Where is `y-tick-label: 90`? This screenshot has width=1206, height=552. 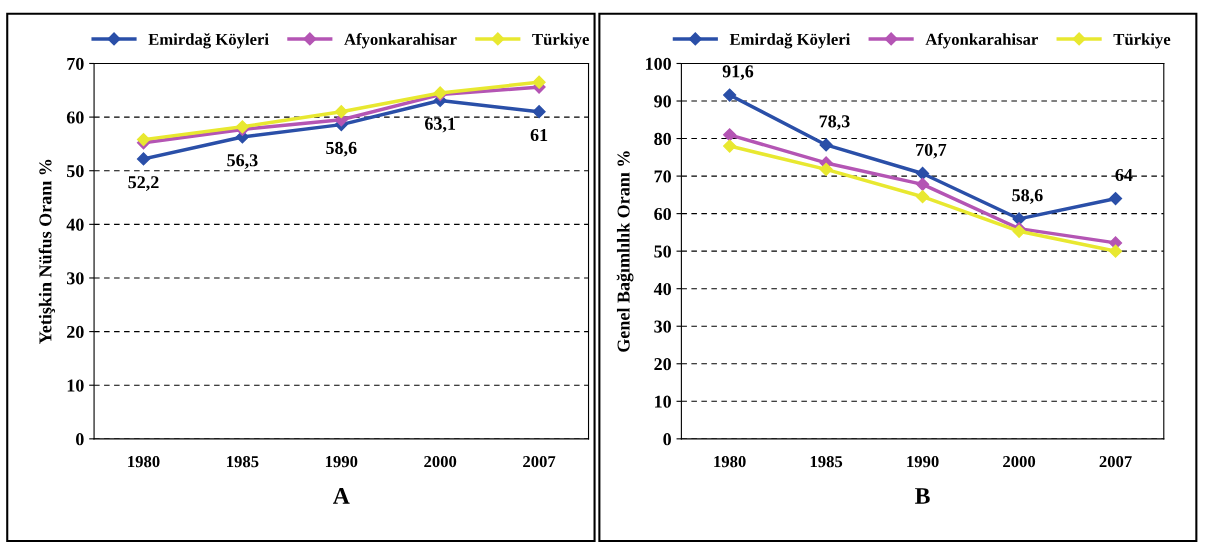
y-tick-label: 90 is located at coordinates (662, 101).